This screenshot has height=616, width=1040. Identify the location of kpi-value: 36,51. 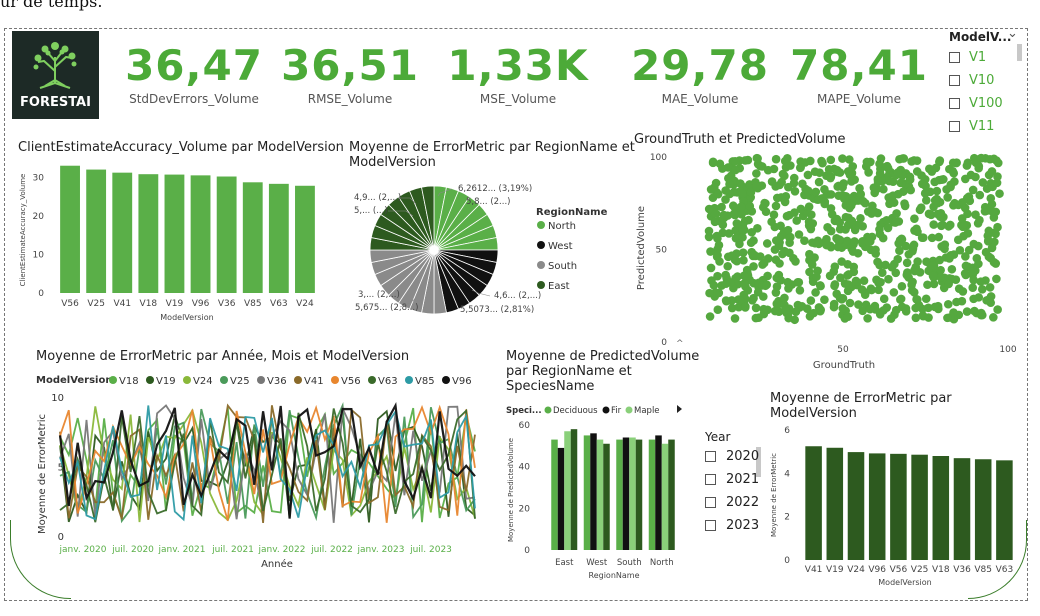
(350, 65).